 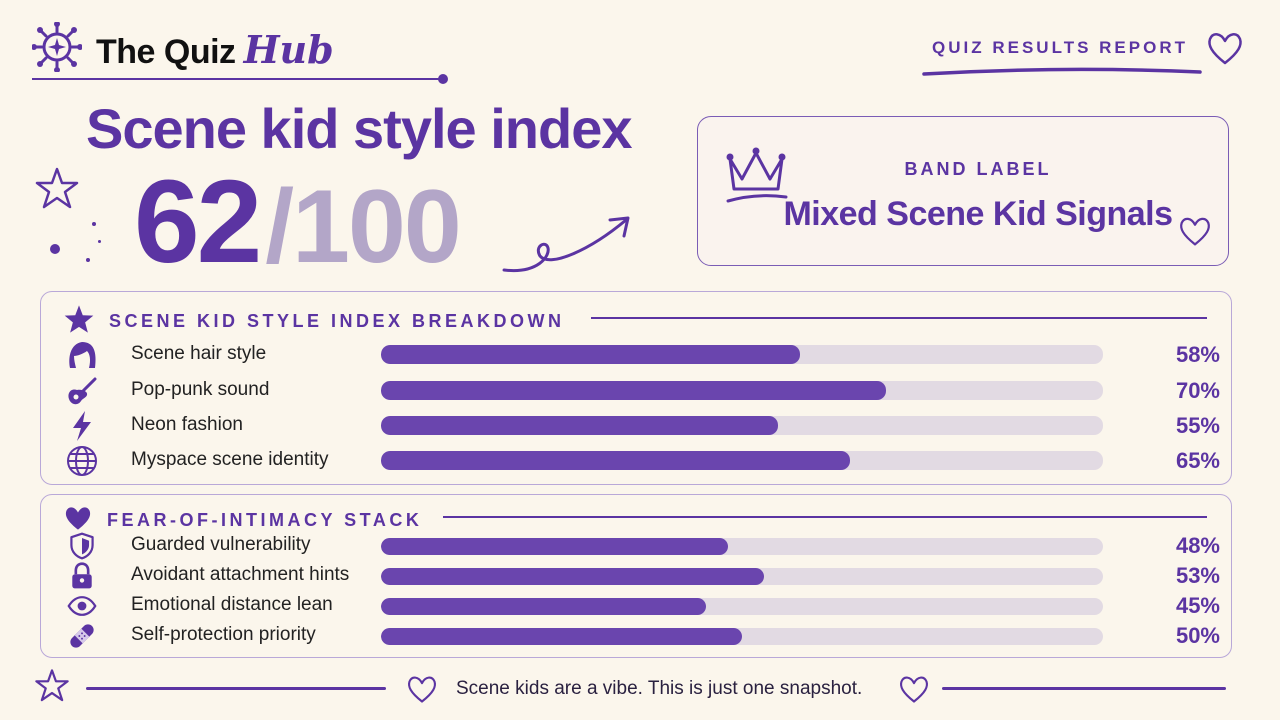 I want to click on breakdown-label: Myspace scene identity, so click(x=230, y=459).